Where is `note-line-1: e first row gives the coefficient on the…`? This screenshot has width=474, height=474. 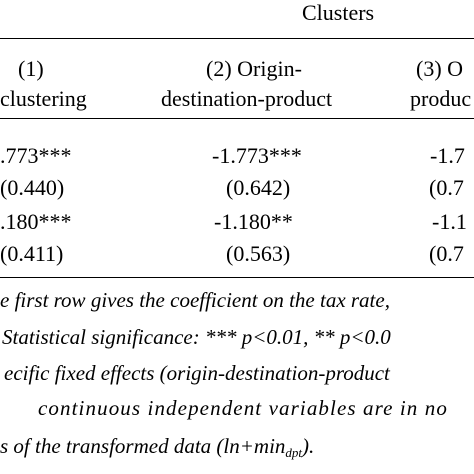 note-line-1: e first row gives the coefficient on the… is located at coordinates (195, 300).